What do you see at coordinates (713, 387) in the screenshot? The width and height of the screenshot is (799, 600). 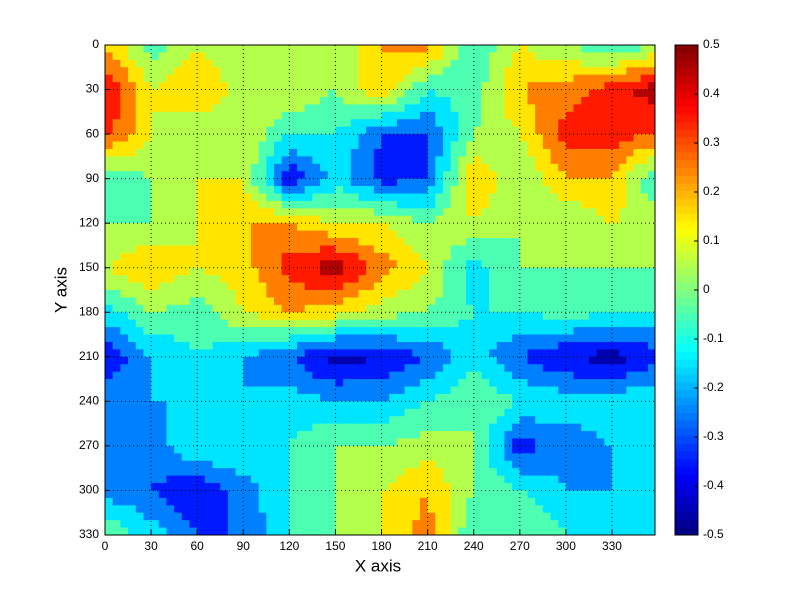 I see `colorbar-tick-label: -0.2` at bounding box center [713, 387].